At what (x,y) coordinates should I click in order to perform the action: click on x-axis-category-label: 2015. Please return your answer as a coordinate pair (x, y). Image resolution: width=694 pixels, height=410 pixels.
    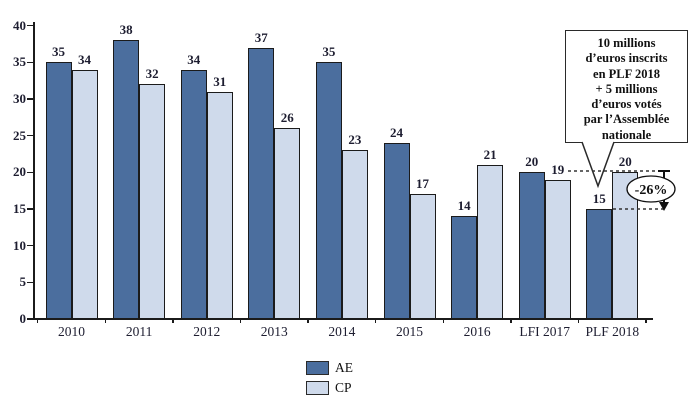
    Looking at the image, I should click on (409, 331).